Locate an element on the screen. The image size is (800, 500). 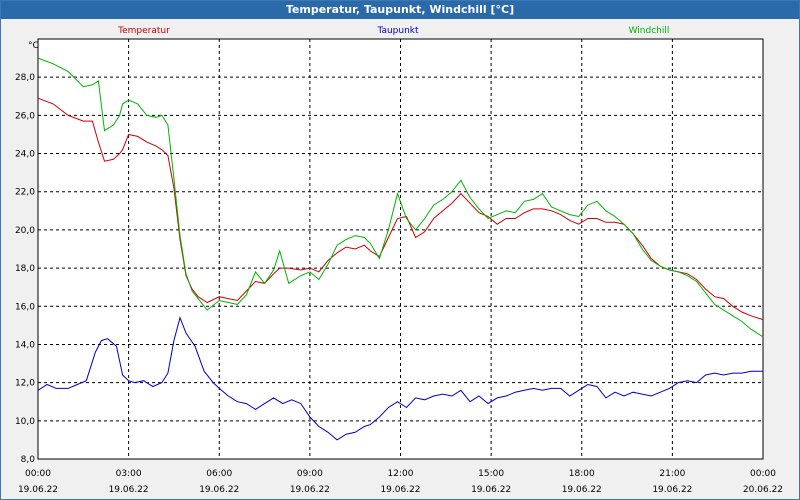
y-tick-label: 24,0 is located at coordinates (25, 155).